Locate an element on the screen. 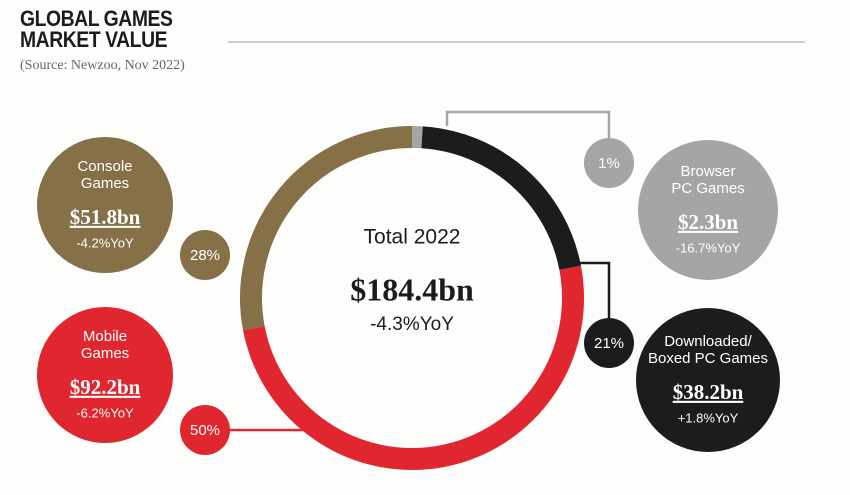 The width and height of the screenshot is (850, 495). yoy-label: -6.2%YoY is located at coordinates (105, 412).